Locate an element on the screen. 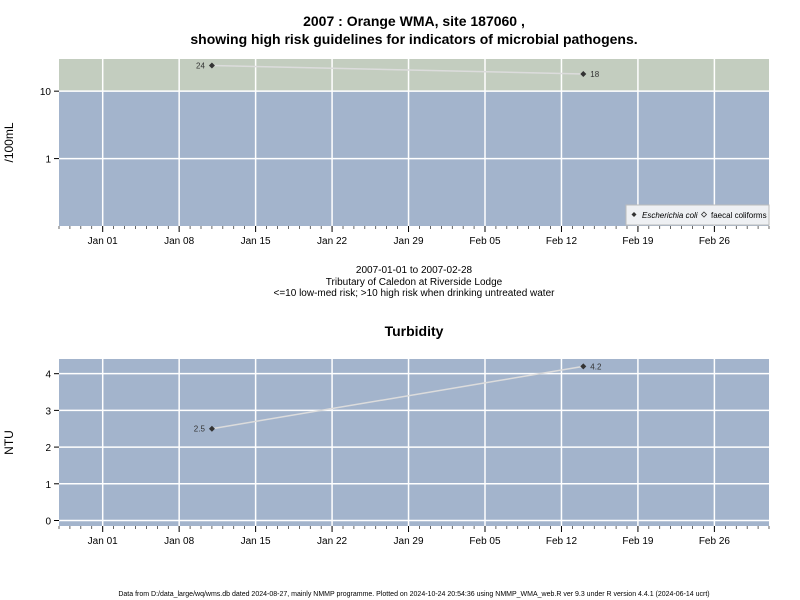 This screenshot has height=600, width=800. y-axis-label: /100mL is located at coordinates (9, 142).